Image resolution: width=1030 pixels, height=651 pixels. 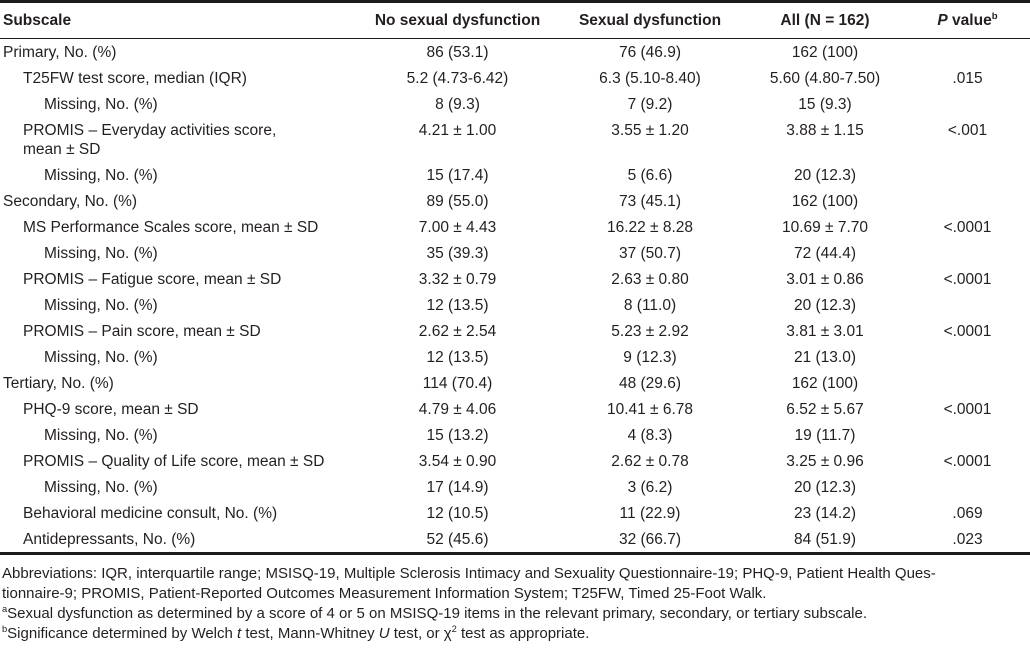 What do you see at coordinates (825, 409) in the screenshot?
I see `cell-value: 6.52 ± 5.67` at bounding box center [825, 409].